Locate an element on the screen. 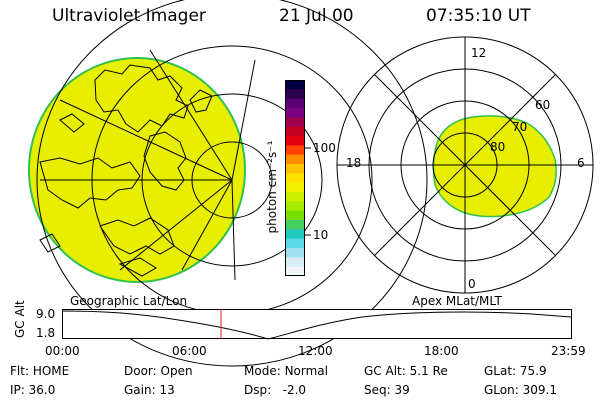  status-flt: Flt: HOME is located at coordinates (40, 371).